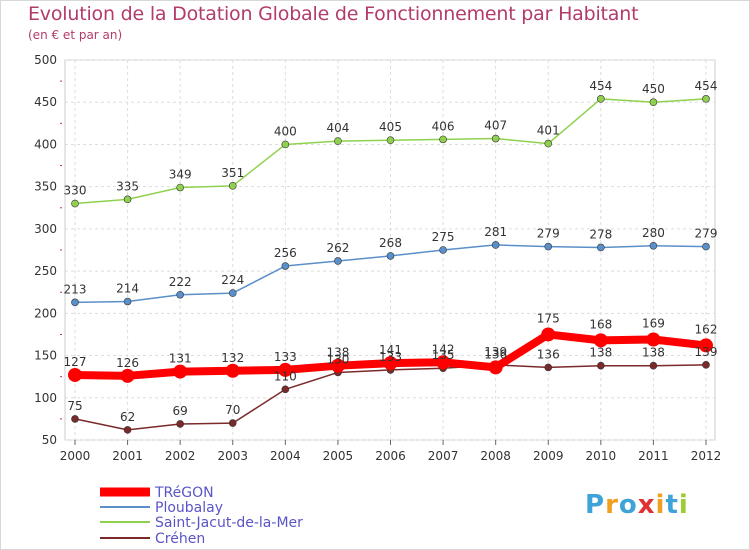 The width and height of the screenshot is (750, 550). What do you see at coordinates (338, 456) in the screenshot?
I see `x-tick-label: 2005` at bounding box center [338, 456].